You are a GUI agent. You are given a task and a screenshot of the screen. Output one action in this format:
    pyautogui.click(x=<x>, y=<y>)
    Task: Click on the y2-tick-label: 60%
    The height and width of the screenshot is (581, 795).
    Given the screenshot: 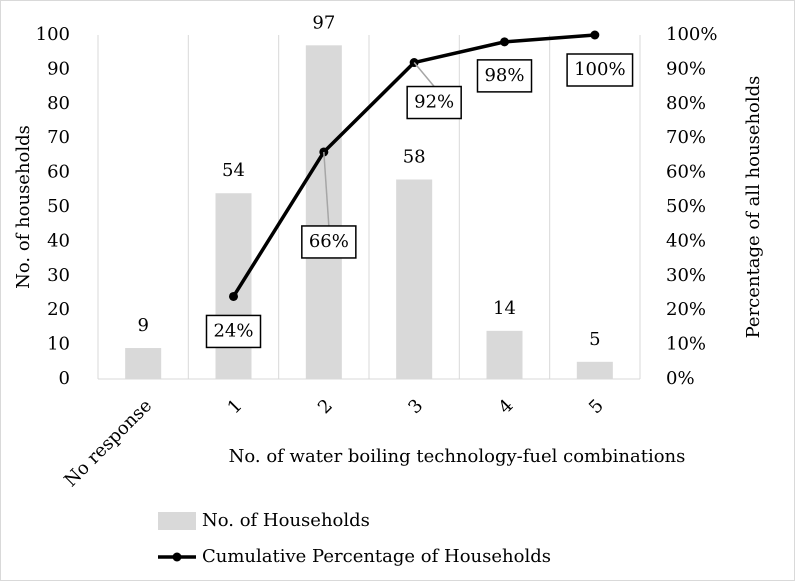 What is the action you would take?
    pyautogui.click(x=686, y=172)
    